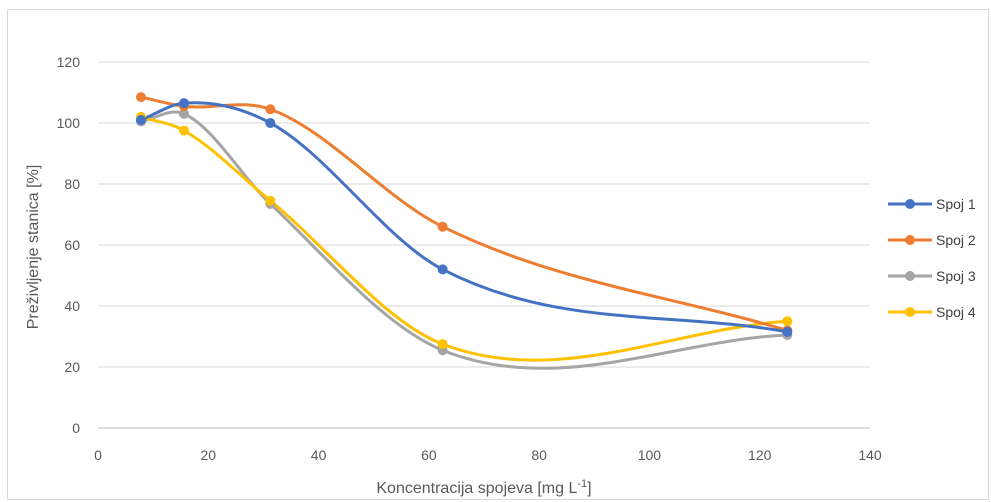  What do you see at coordinates (69, 123) in the screenshot?
I see `y-tick-label: 100` at bounding box center [69, 123].